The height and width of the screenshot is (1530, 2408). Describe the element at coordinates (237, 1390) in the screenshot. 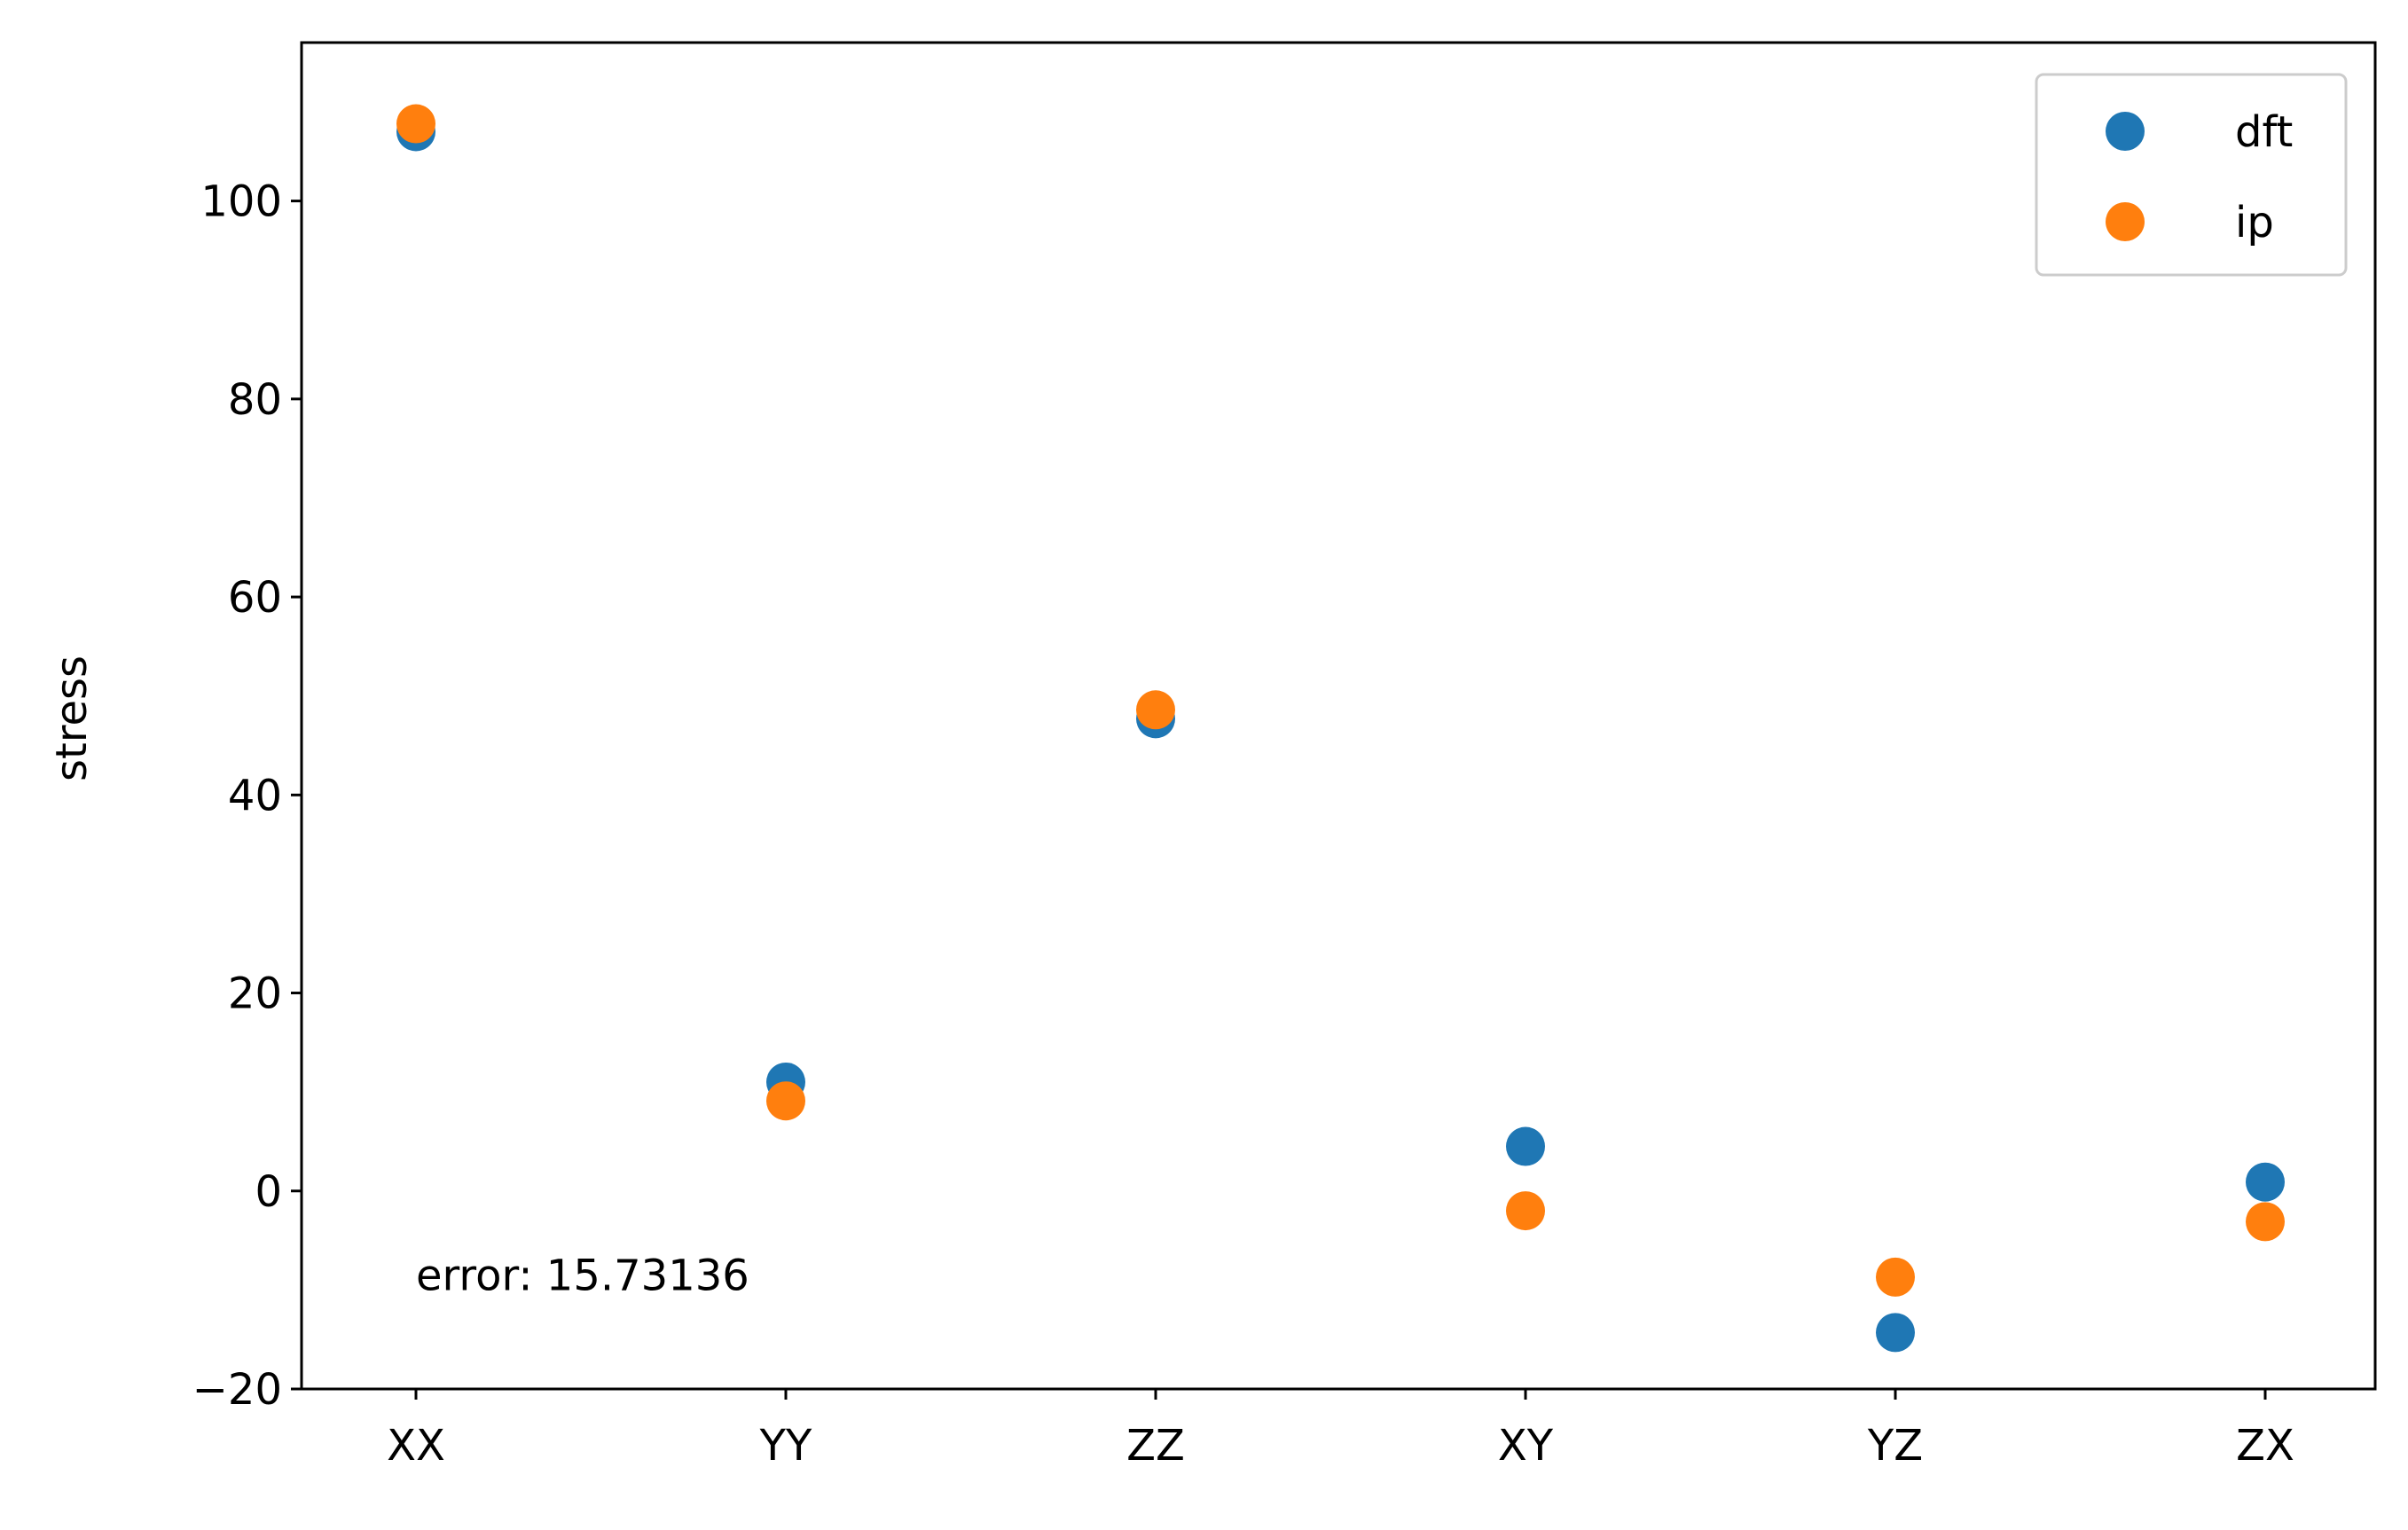

I see `y-tick-label: −20` at that location.